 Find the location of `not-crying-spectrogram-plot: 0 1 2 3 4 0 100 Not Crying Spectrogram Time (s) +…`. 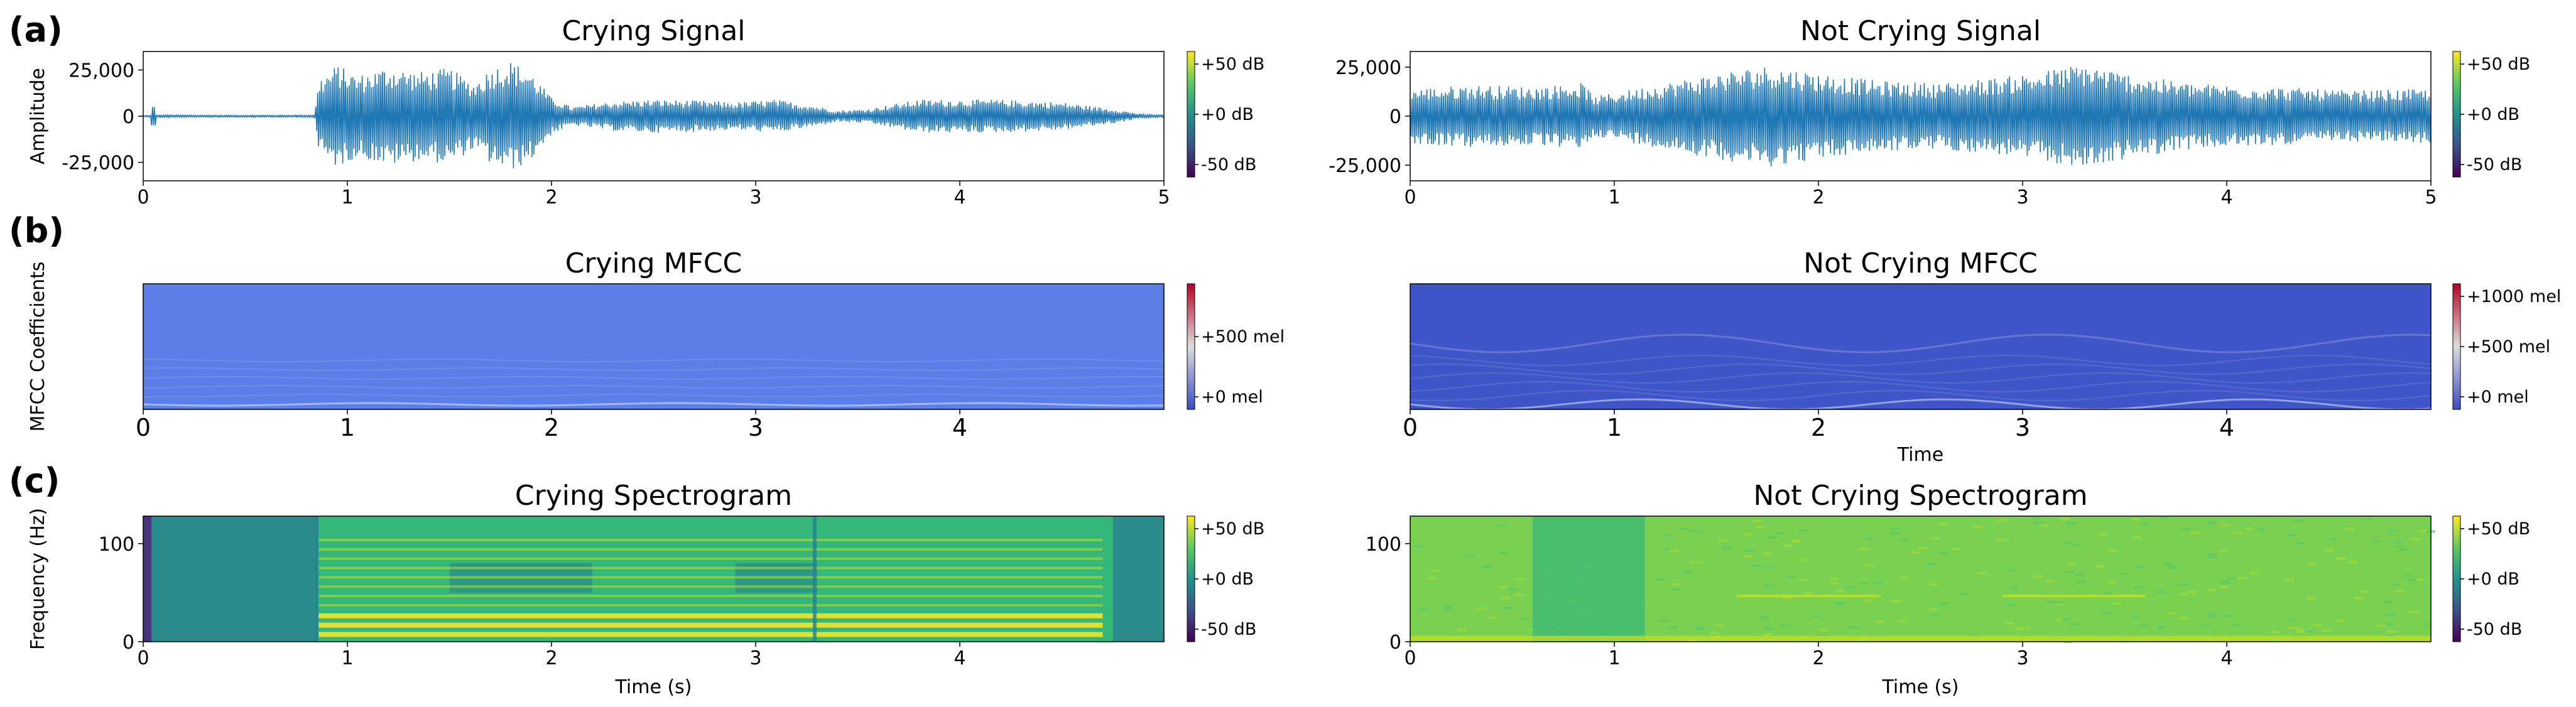

not-crying-spectrogram-plot: 0 1 2 3 4 0 100 Not Crying Spectrogram Time (s) +… is located at coordinates (1949, 589).